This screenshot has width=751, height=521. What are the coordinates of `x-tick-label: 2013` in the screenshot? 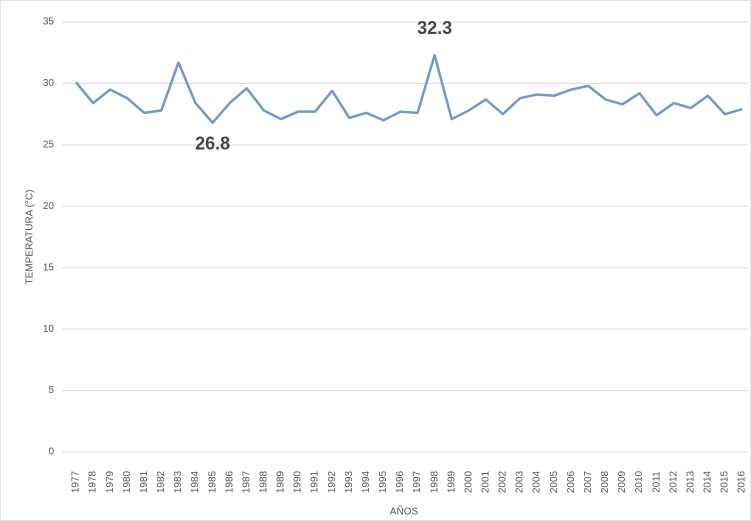 It's located at (690, 481).